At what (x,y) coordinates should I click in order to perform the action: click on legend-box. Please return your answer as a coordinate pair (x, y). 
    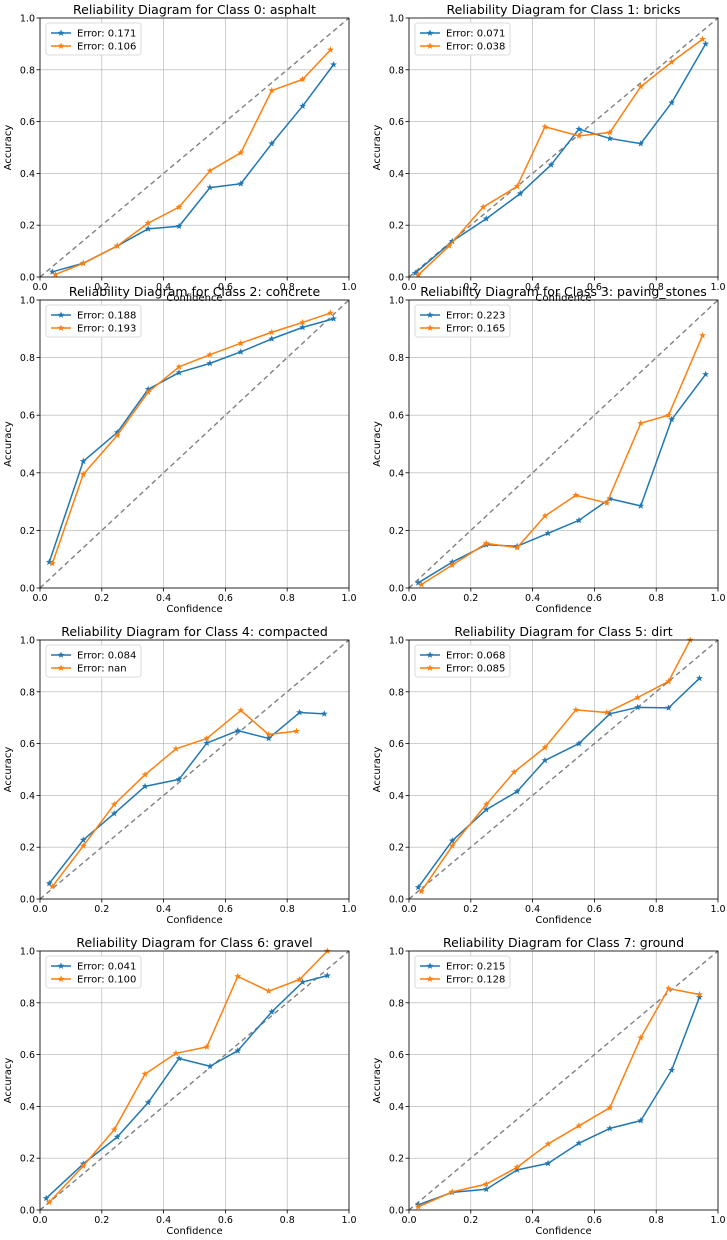
    Looking at the image, I should click on (93, 39).